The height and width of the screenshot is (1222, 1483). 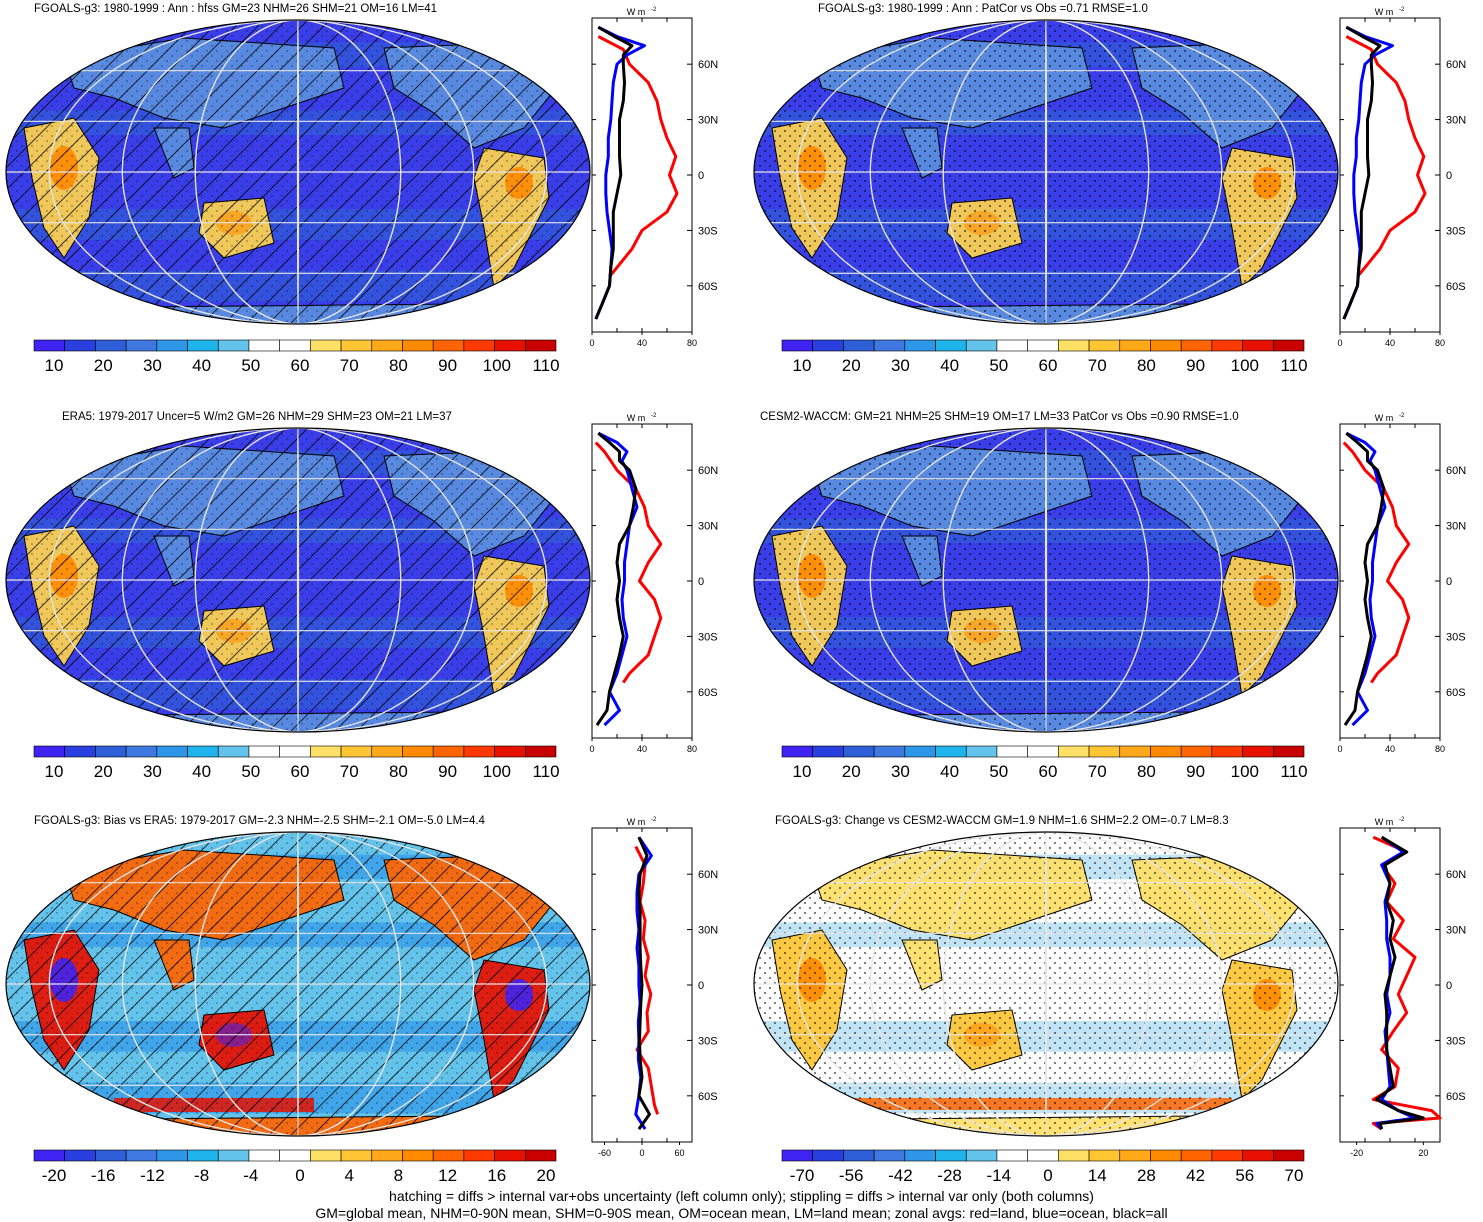 I want to click on colorbar-tick-label: 56, so click(x=1244, y=1175).